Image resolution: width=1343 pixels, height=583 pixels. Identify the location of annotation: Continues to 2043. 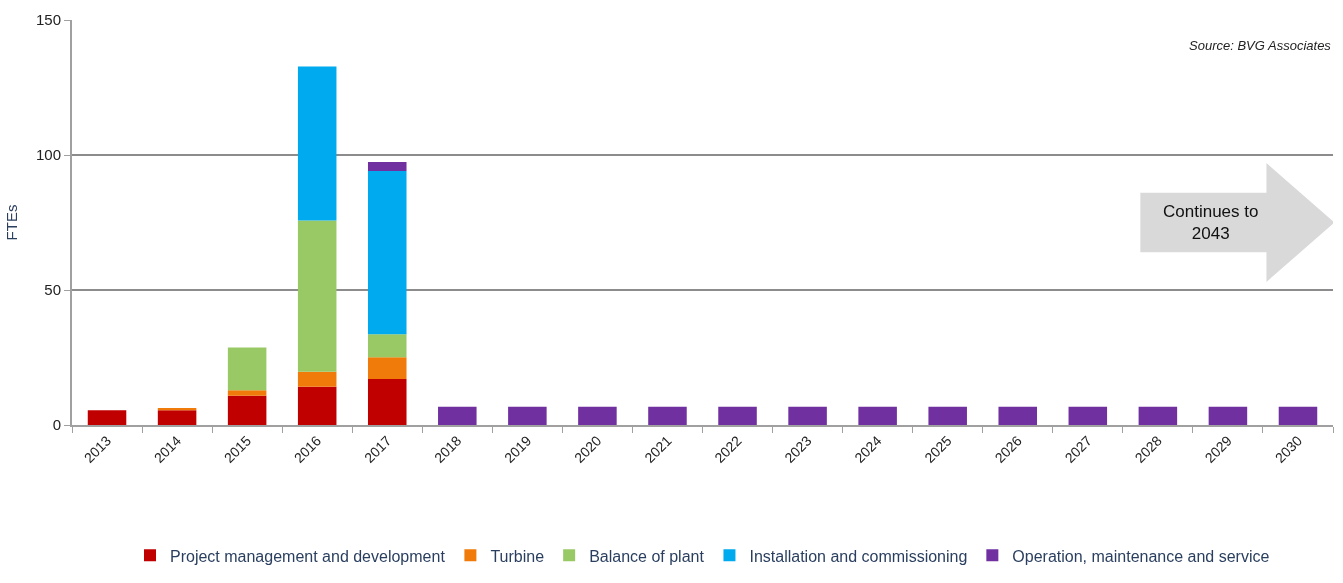
(1211, 223).